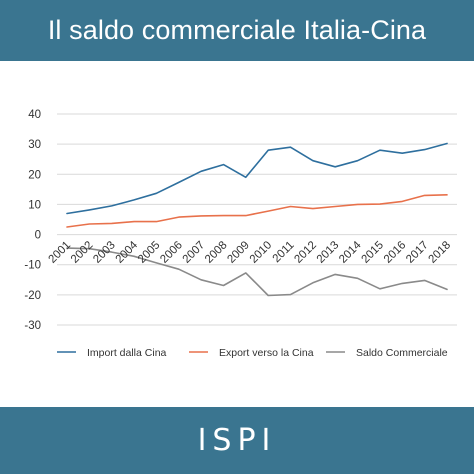 Image resolution: width=474 pixels, height=474 pixels. What do you see at coordinates (34, 145) in the screenshot?
I see `y-tick-label: 30` at bounding box center [34, 145].